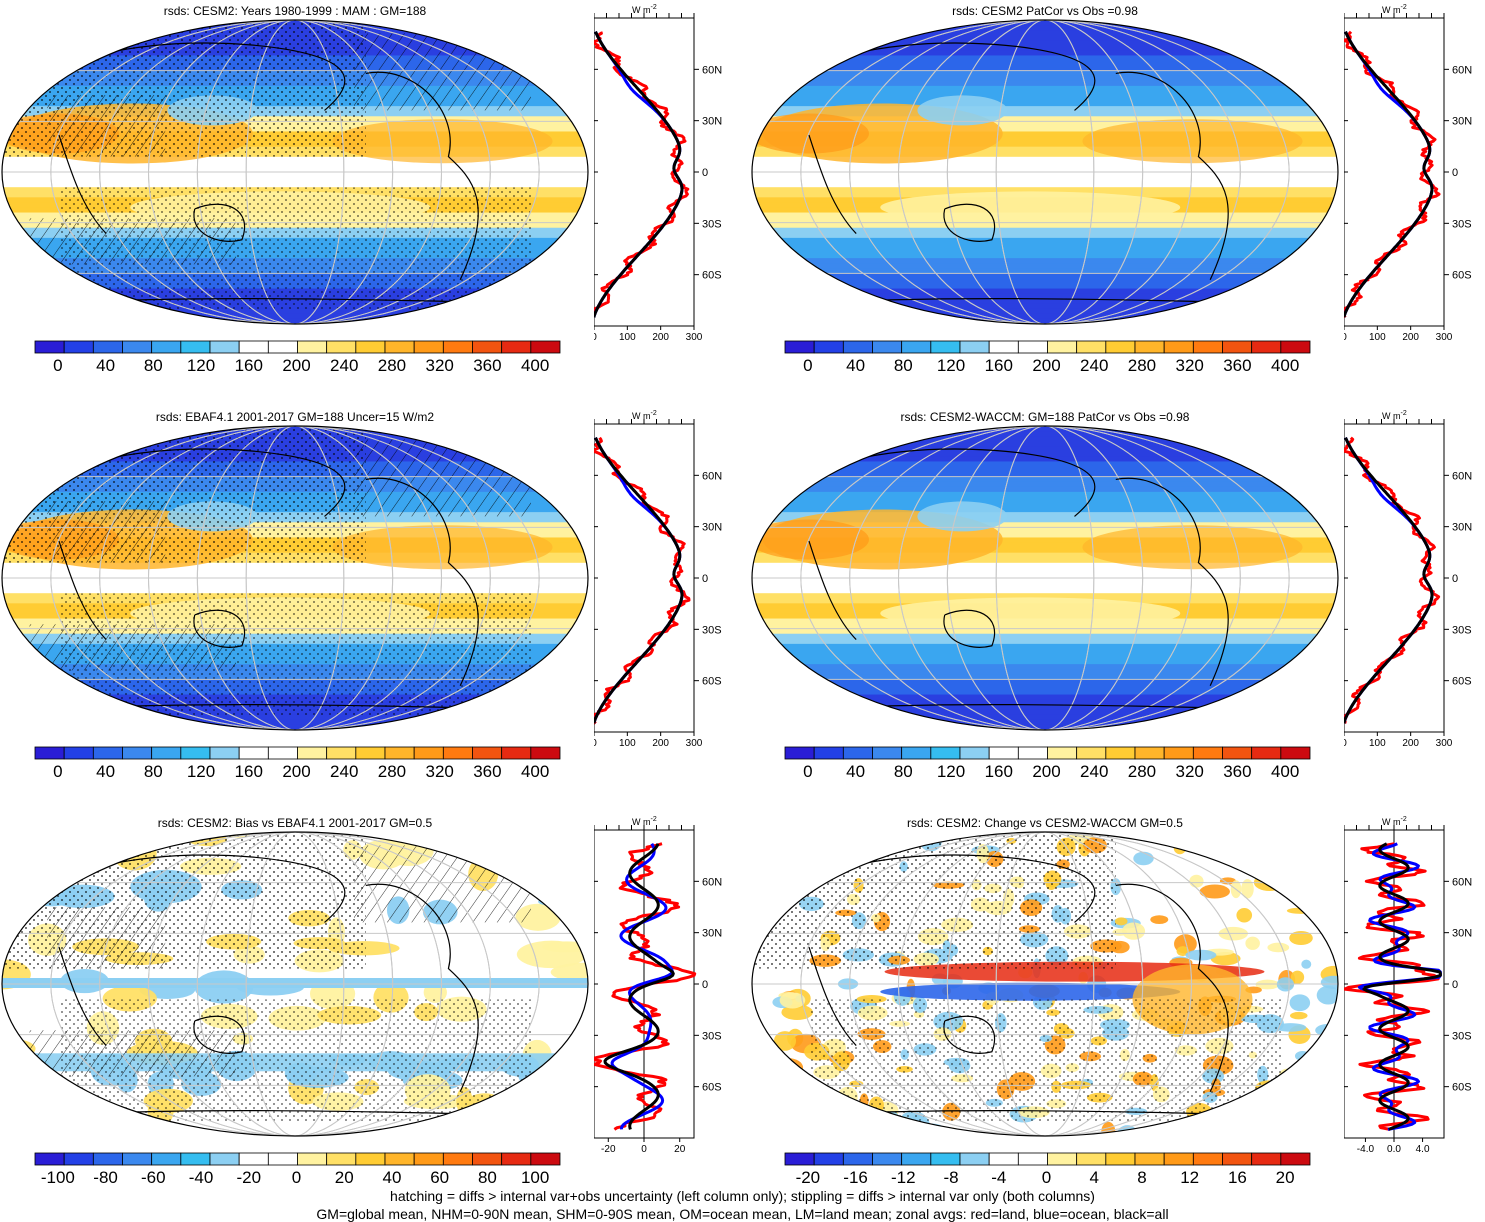 The height and width of the screenshot is (1222, 1485). I want to click on chart-title: rsds: CESM2 PatCor vs Obs =0.98, so click(1045, 11).